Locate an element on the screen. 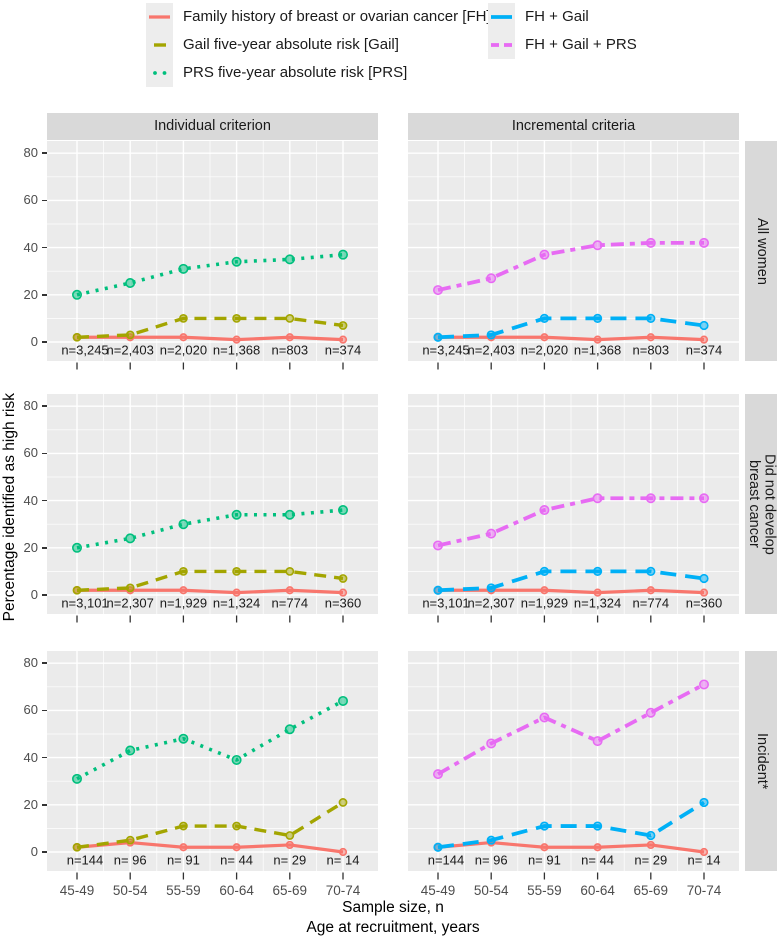  x-tick-label: 50-54 is located at coordinates (491, 890).